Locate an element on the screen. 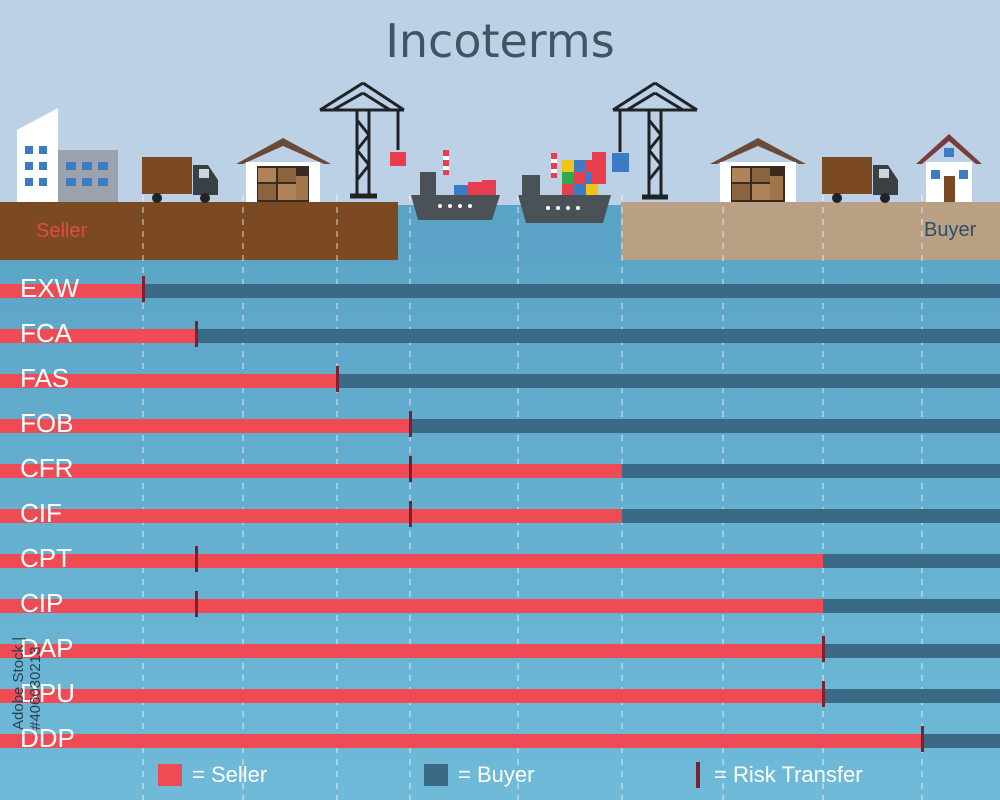  legend-risk-label: = Risk Transfer is located at coordinates (788, 774).